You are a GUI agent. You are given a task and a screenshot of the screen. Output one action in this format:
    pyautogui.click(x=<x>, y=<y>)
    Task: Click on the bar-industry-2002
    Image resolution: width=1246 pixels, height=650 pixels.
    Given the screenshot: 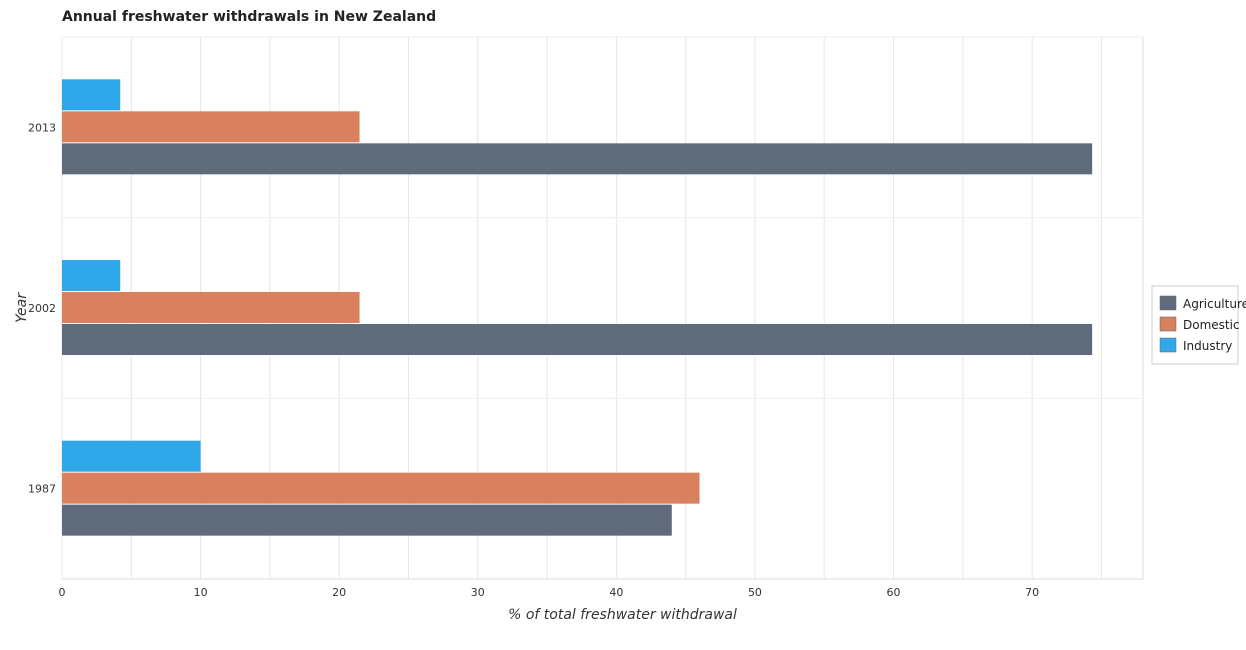 What is the action you would take?
    pyautogui.click(x=91, y=275)
    